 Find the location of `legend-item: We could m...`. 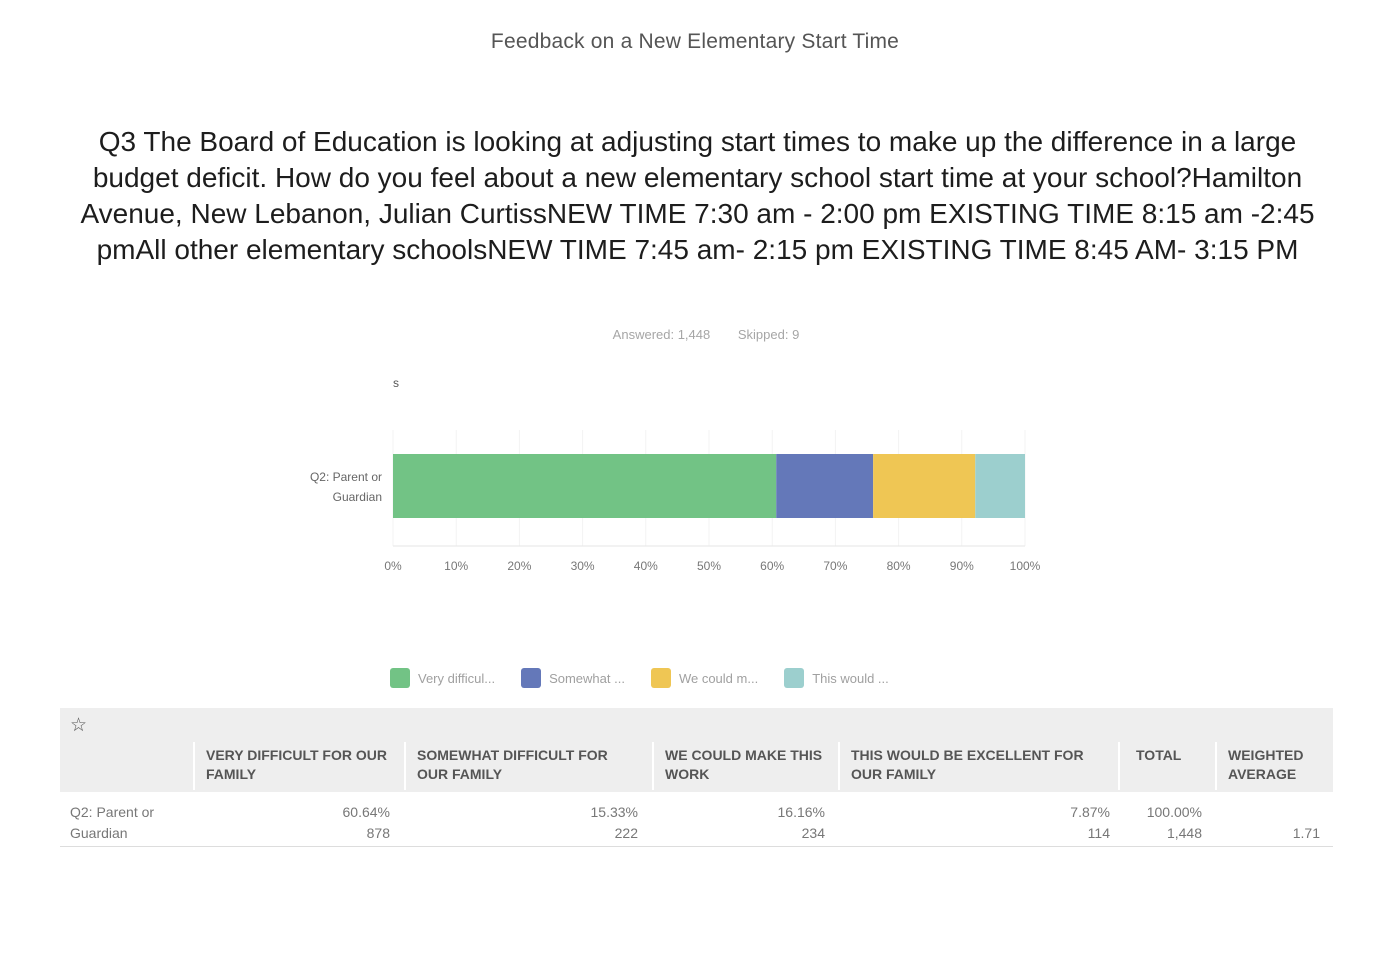

legend-item: We could m... is located at coordinates (704, 678).